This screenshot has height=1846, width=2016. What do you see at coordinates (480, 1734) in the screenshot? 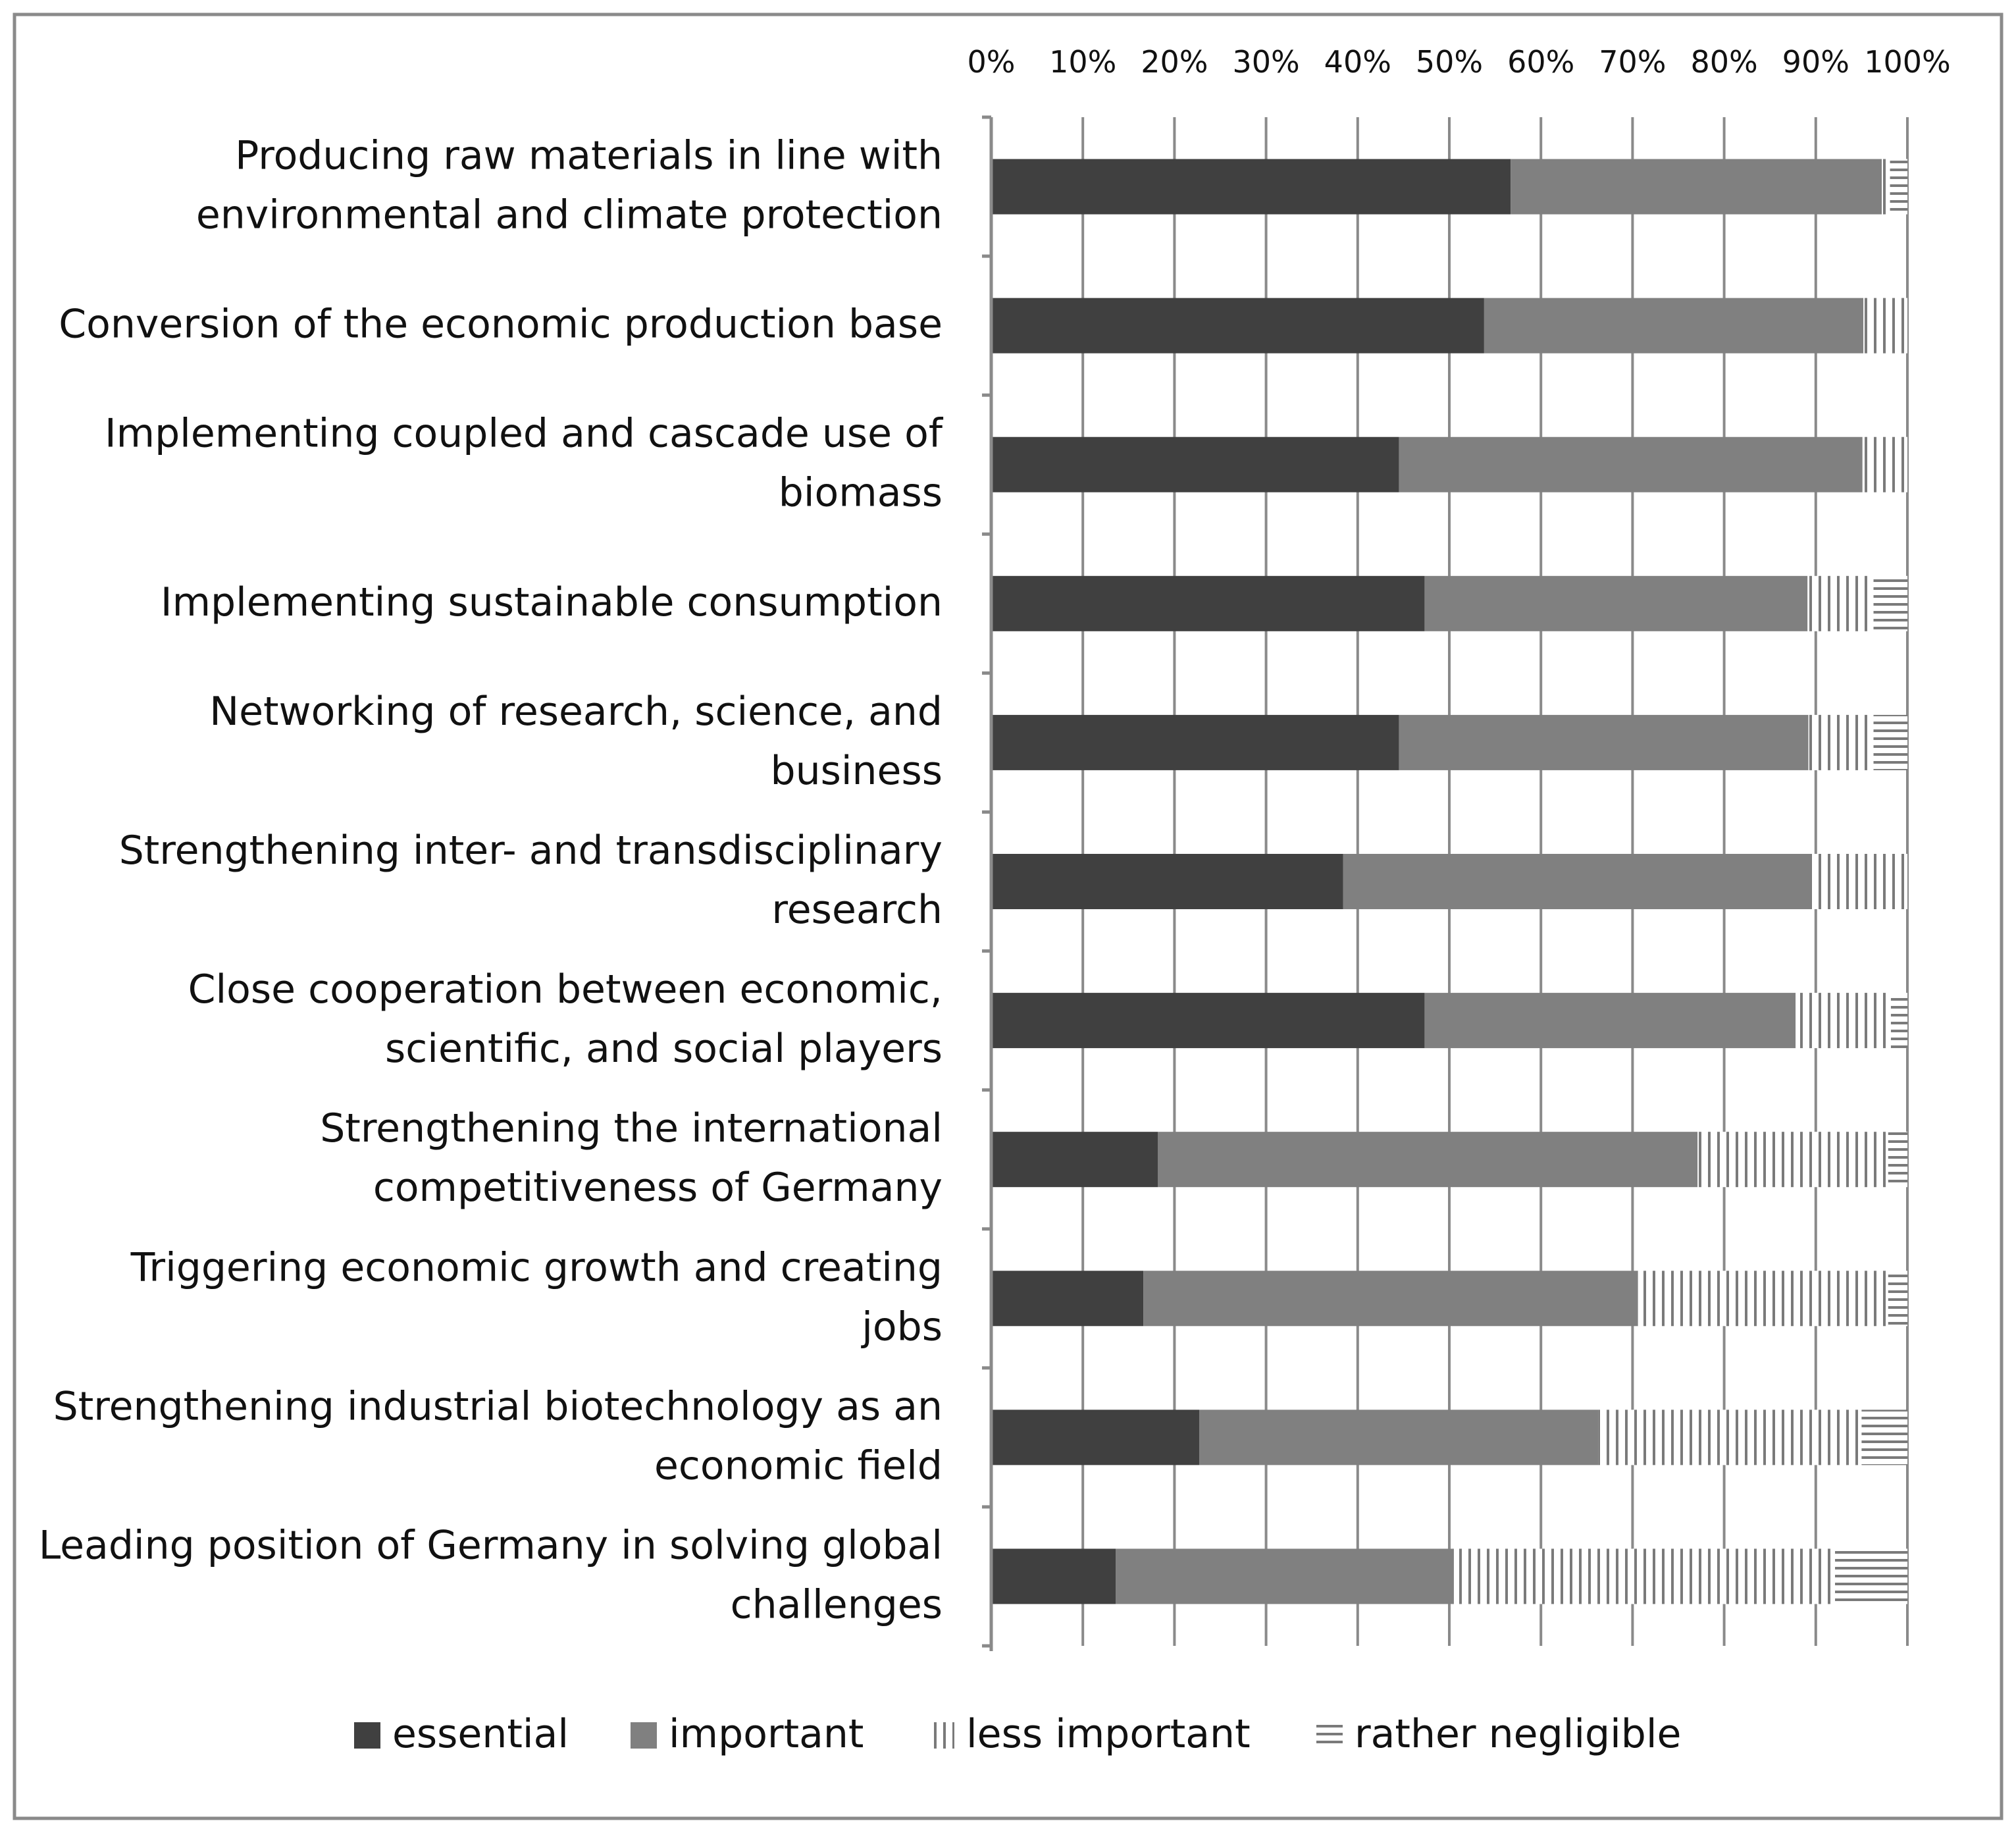
I see `legend-label: essential` at bounding box center [480, 1734].